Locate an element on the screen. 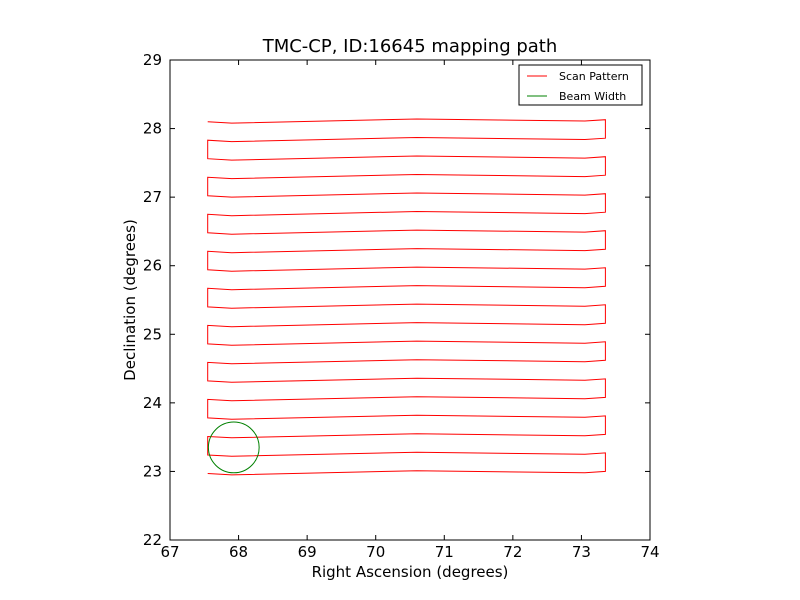 This screenshot has height=600, width=800. x-tick-label: 74 is located at coordinates (649, 552).